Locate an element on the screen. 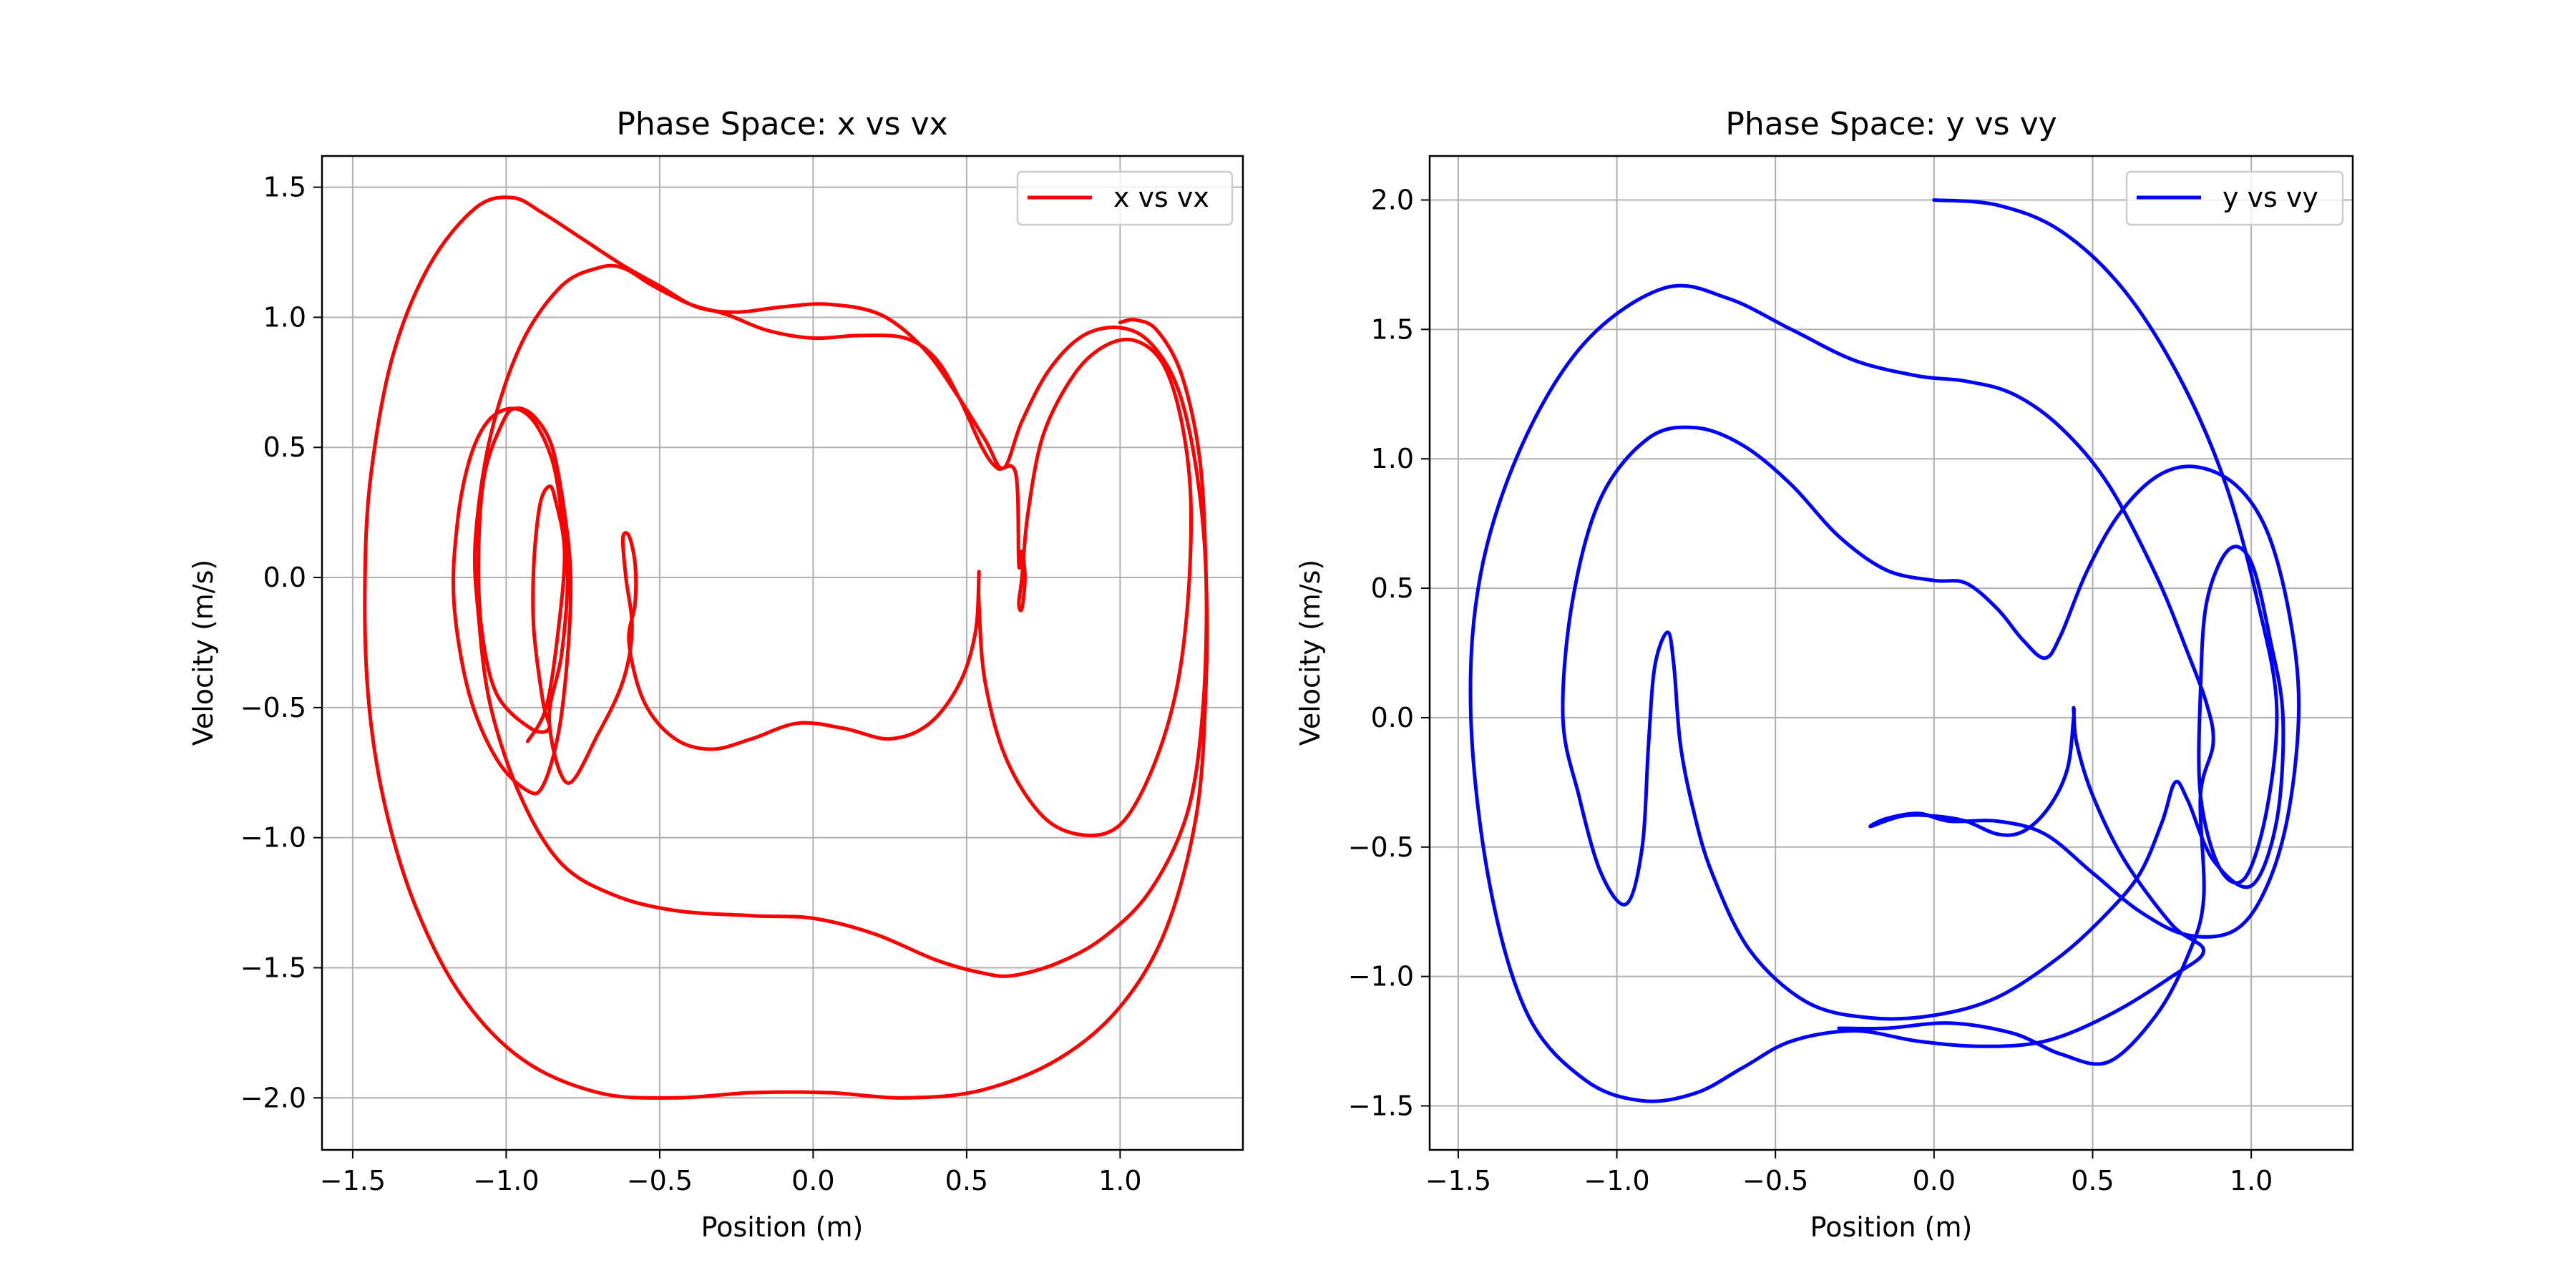 The image size is (2576, 1288). y-axis-ticks: 2.0 1.5 1.0 0.5 0.0 −0.5 −1.0 −1.5 is located at coordinates (1389, 653).